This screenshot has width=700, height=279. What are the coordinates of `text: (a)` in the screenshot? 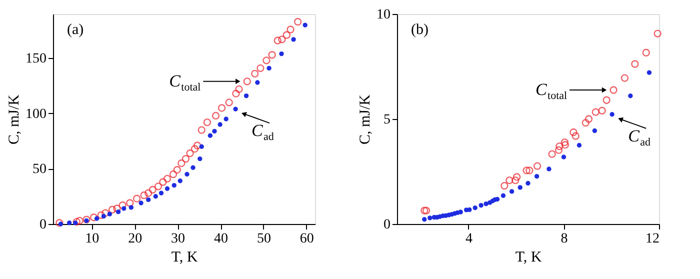 It's located at (75, 30).